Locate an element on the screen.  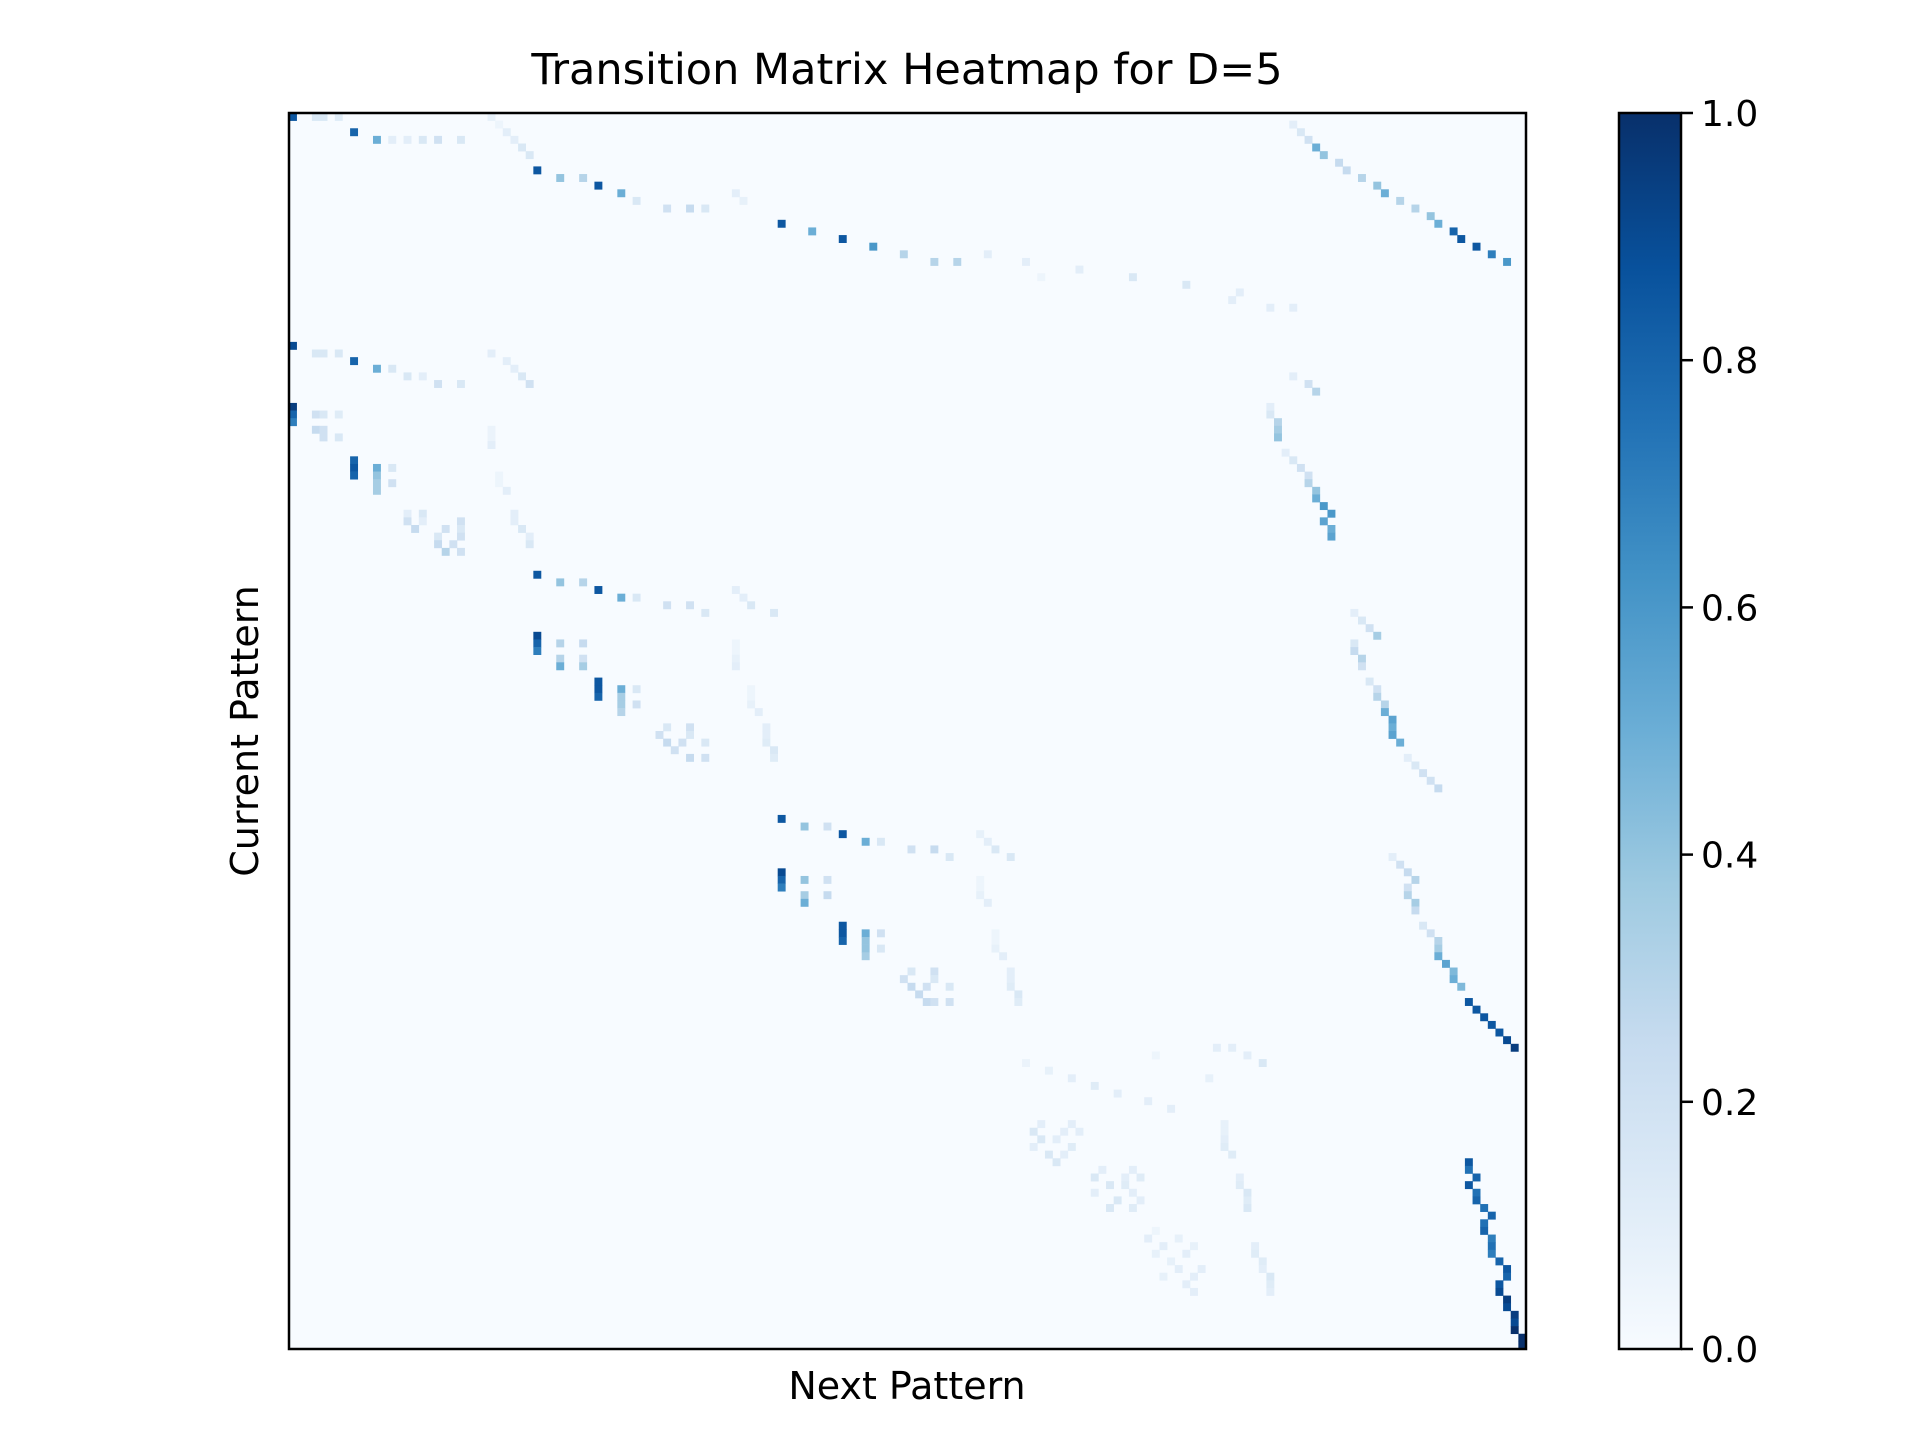
colorbar-gradient is located at coordinates (1650, 731).